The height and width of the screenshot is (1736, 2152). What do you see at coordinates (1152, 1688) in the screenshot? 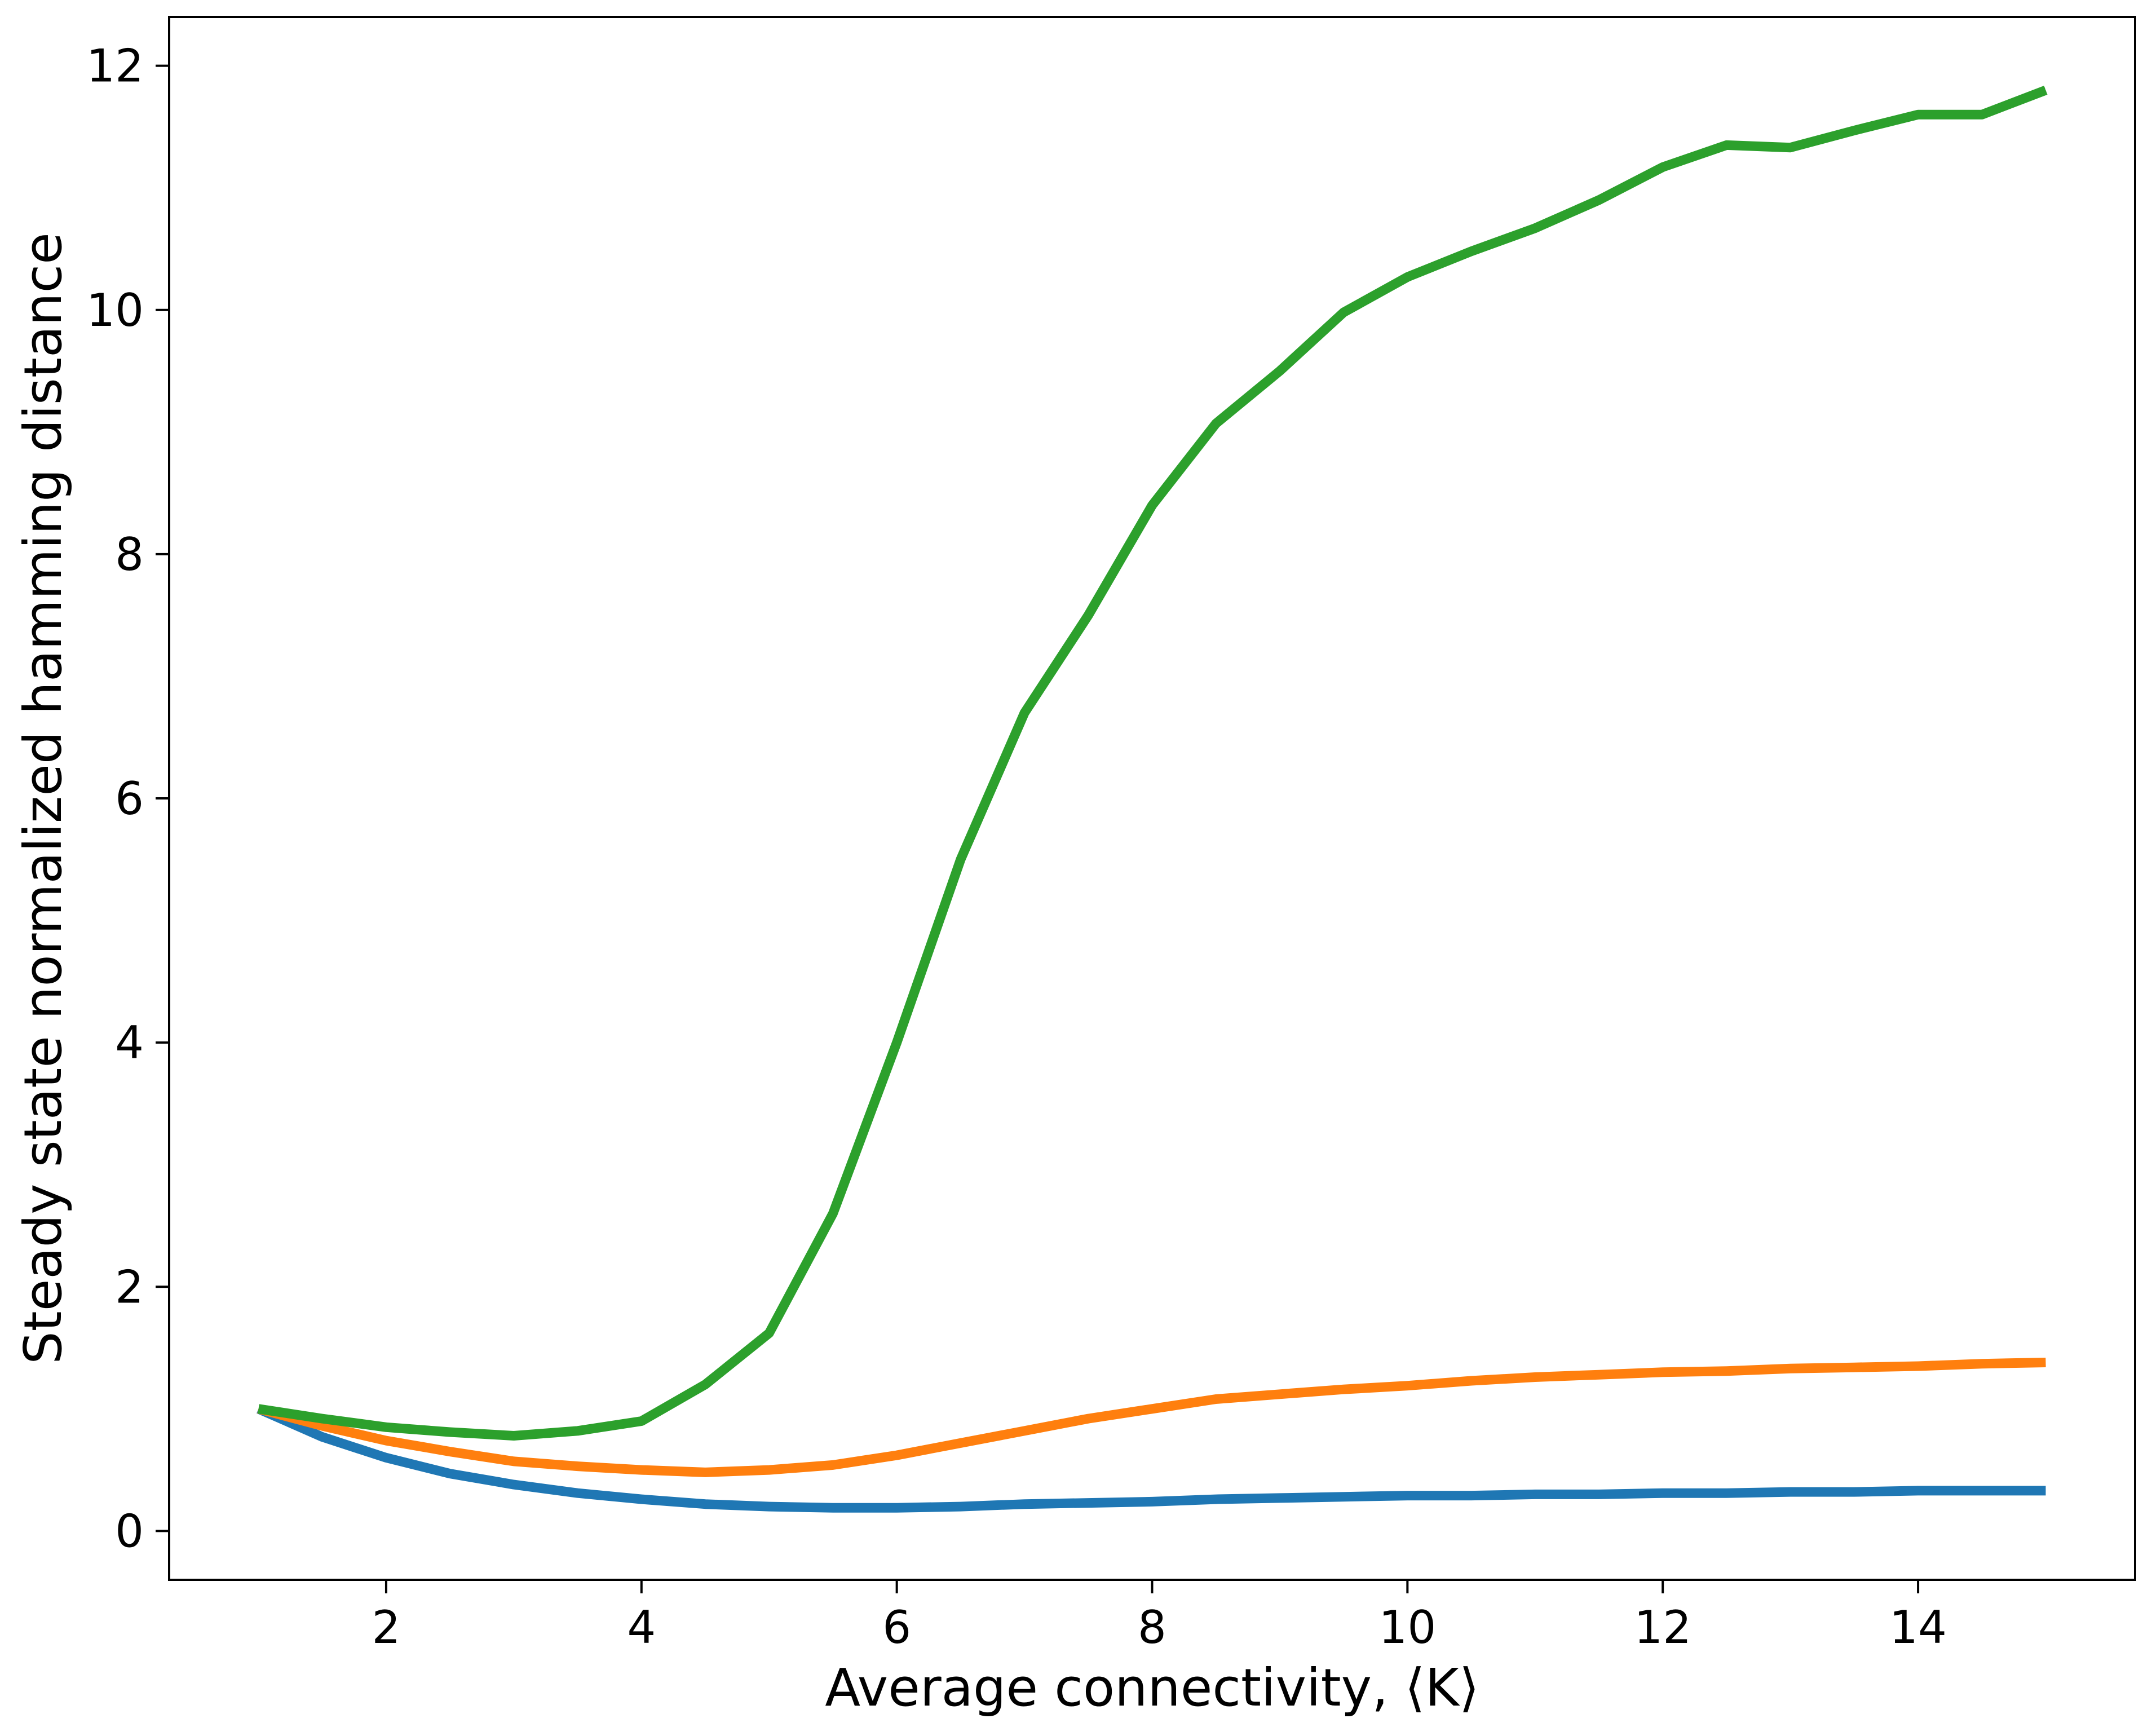
I see `x-axis-label: Average connectivity, ⟨K⟩` at bounding box center [1152, 1688].